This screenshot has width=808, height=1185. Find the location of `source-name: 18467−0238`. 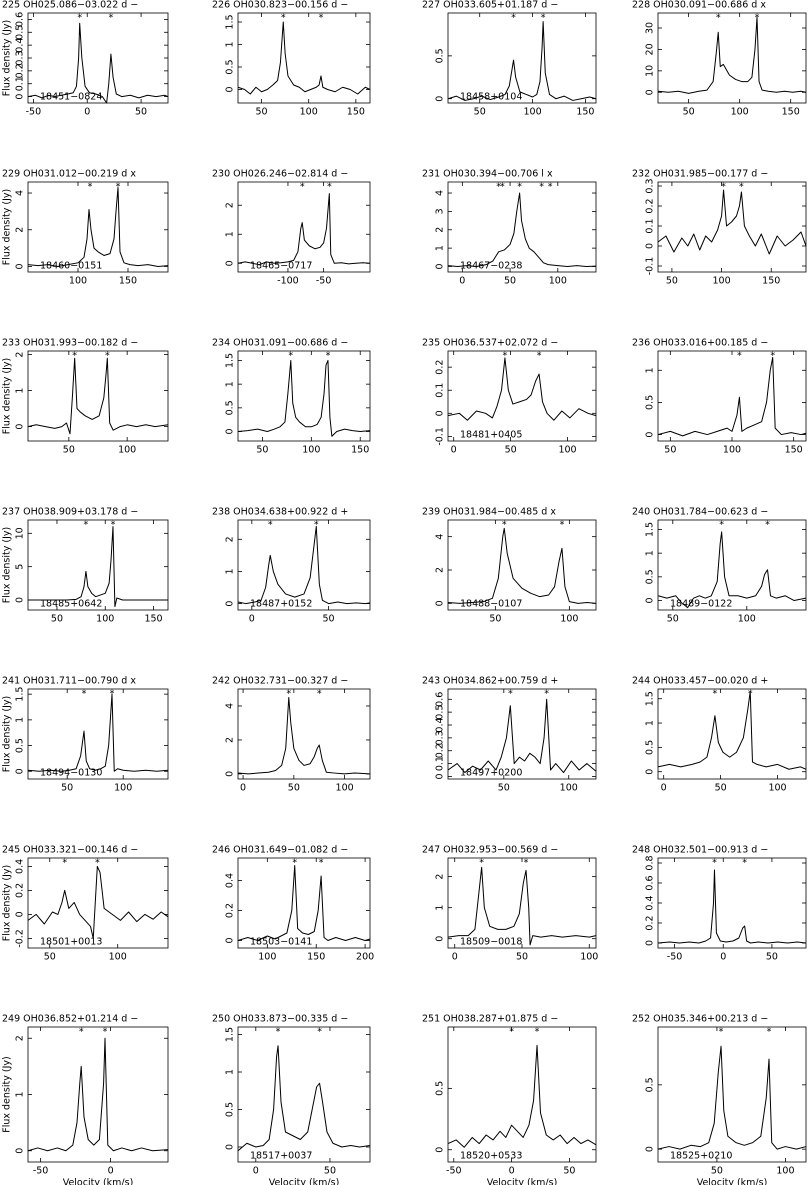

source-name: 18467−0238 is located at coordinates (491, 266).